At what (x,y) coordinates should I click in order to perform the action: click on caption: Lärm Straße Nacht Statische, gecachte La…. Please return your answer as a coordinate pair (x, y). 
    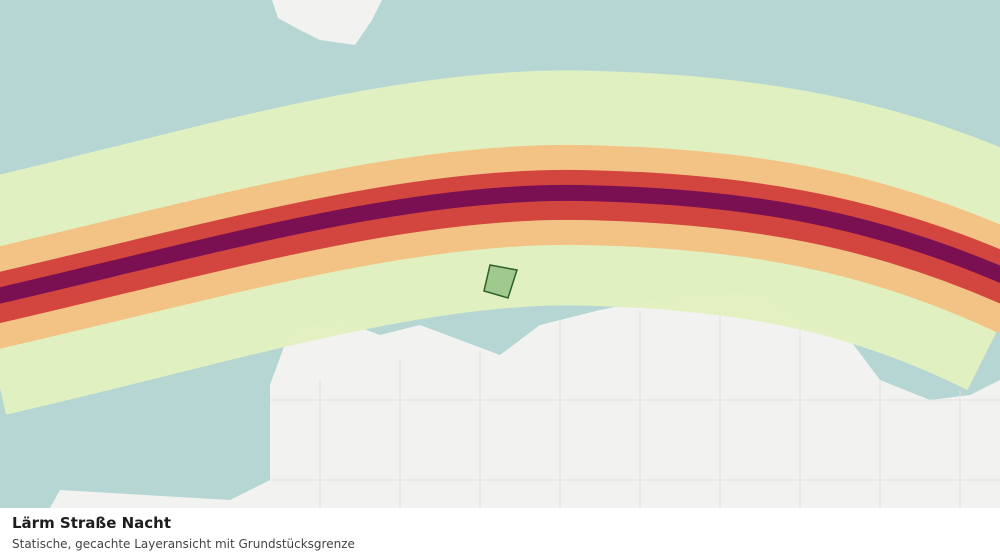
    Looking at the image, I should click on (500, 534).